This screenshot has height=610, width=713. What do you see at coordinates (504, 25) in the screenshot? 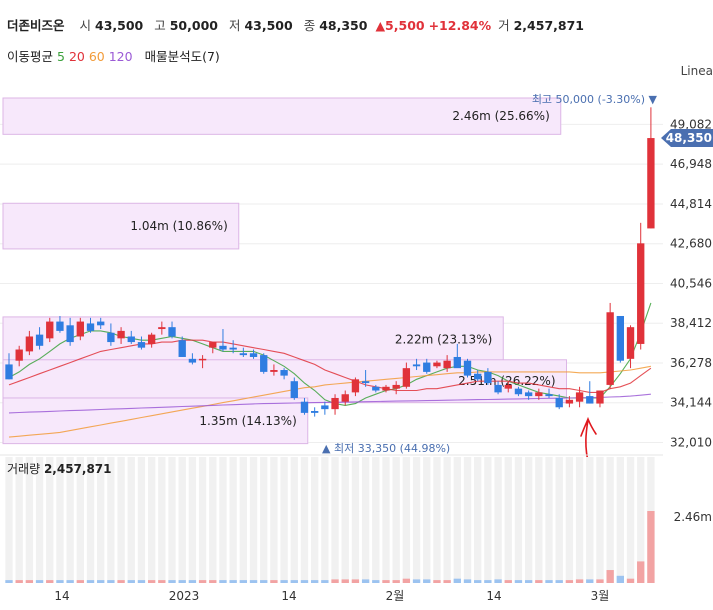
I see `volume-label: 거` at bounding box center [504, 25].